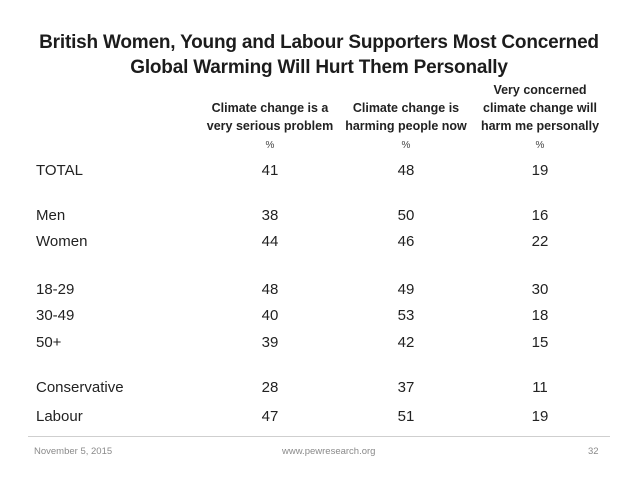 Image resolution: width=638 pixels, height=479 pixels. What do you see at coordinates (406, 241) in the screenshot?
I see `table-cell: 46` at bounding box center [406, 241].